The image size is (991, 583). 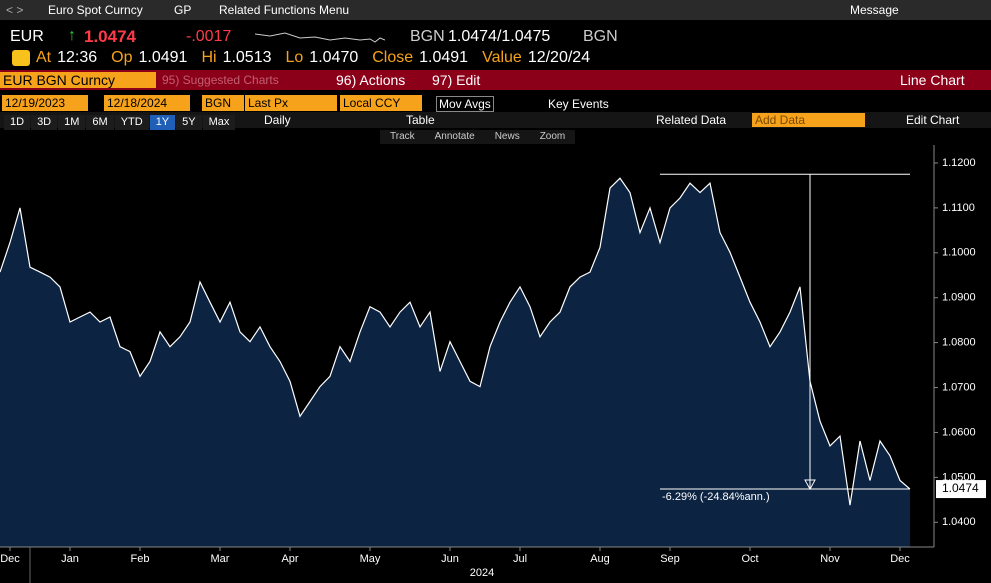 I want to click on x-tick-label: Sep, so click(x=670, y=559).